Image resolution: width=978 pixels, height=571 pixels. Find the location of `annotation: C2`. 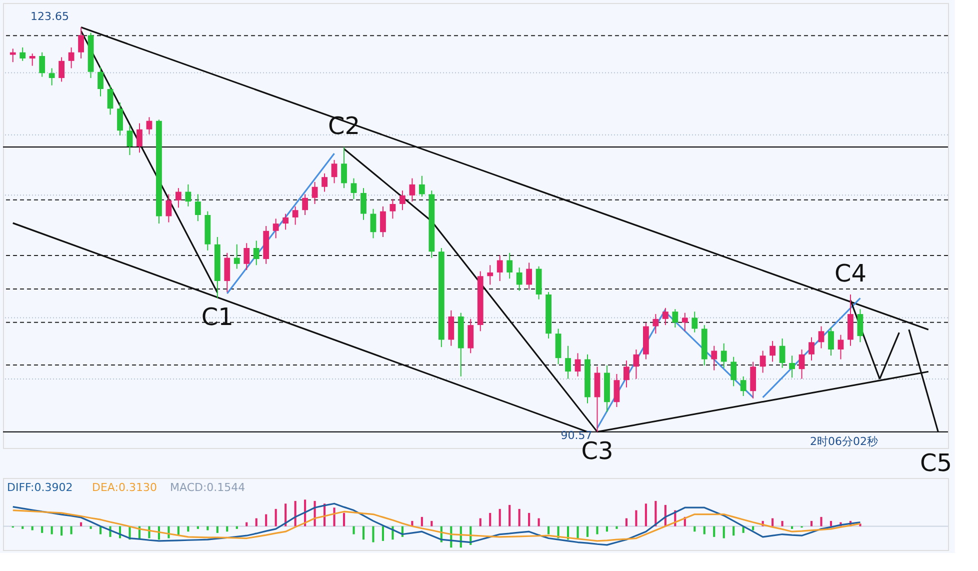

annotation: C2 is located at coordinates (344, 126).